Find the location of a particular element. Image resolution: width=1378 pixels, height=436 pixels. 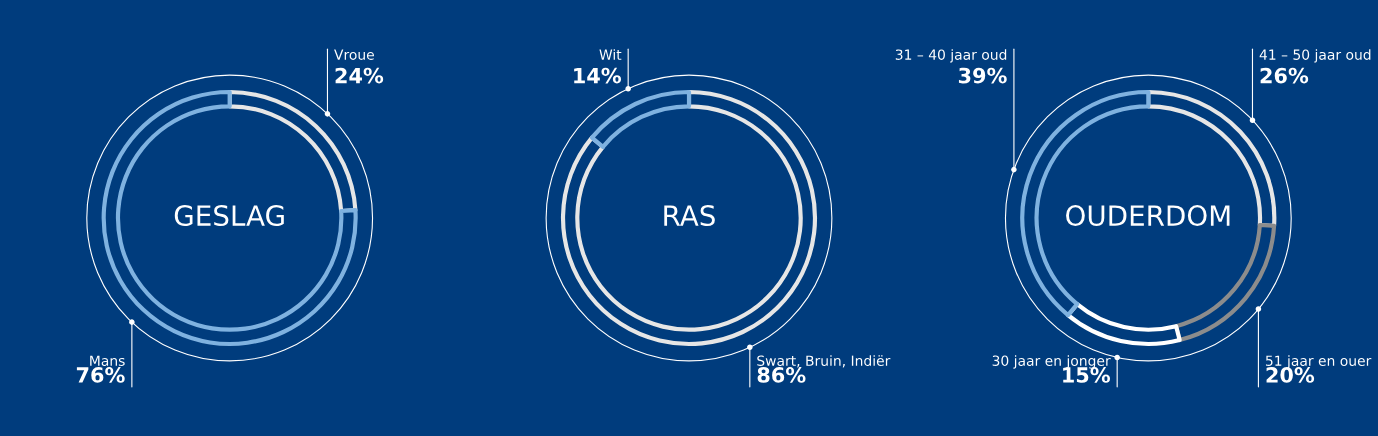

data-label: 86% is located at coordinates (781, 375).